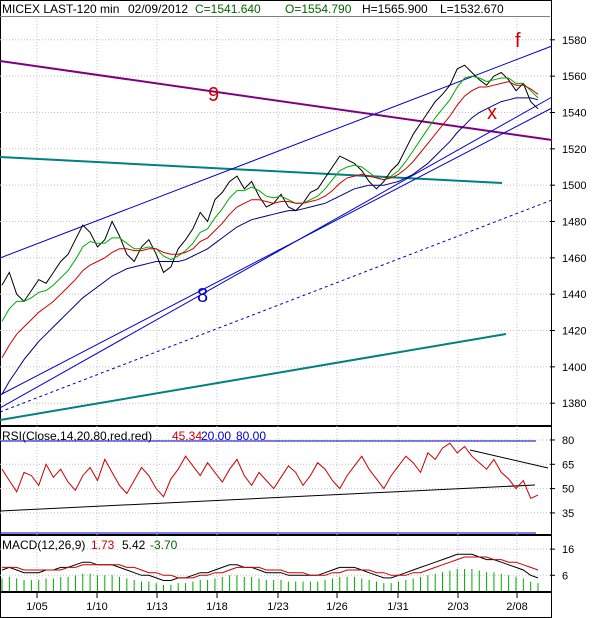  I want to click on header-underline, so click(275, 16).